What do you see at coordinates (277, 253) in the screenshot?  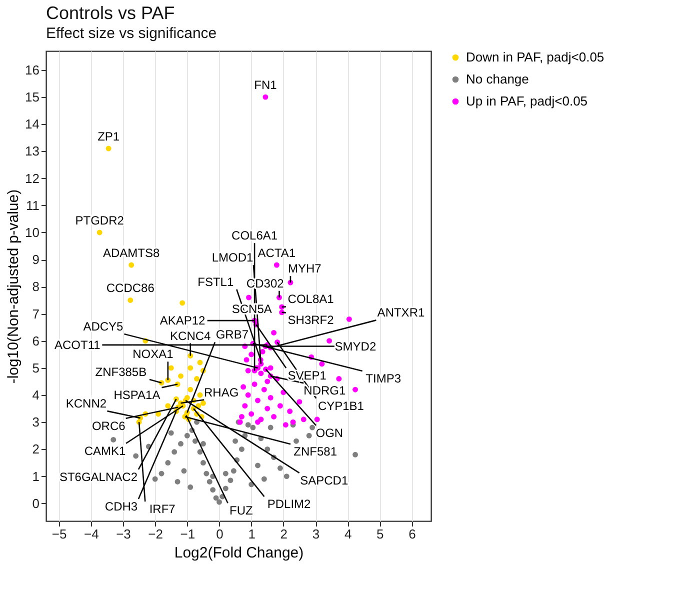 I see `annotation: ACTA1` at bounding box center [277, 253].